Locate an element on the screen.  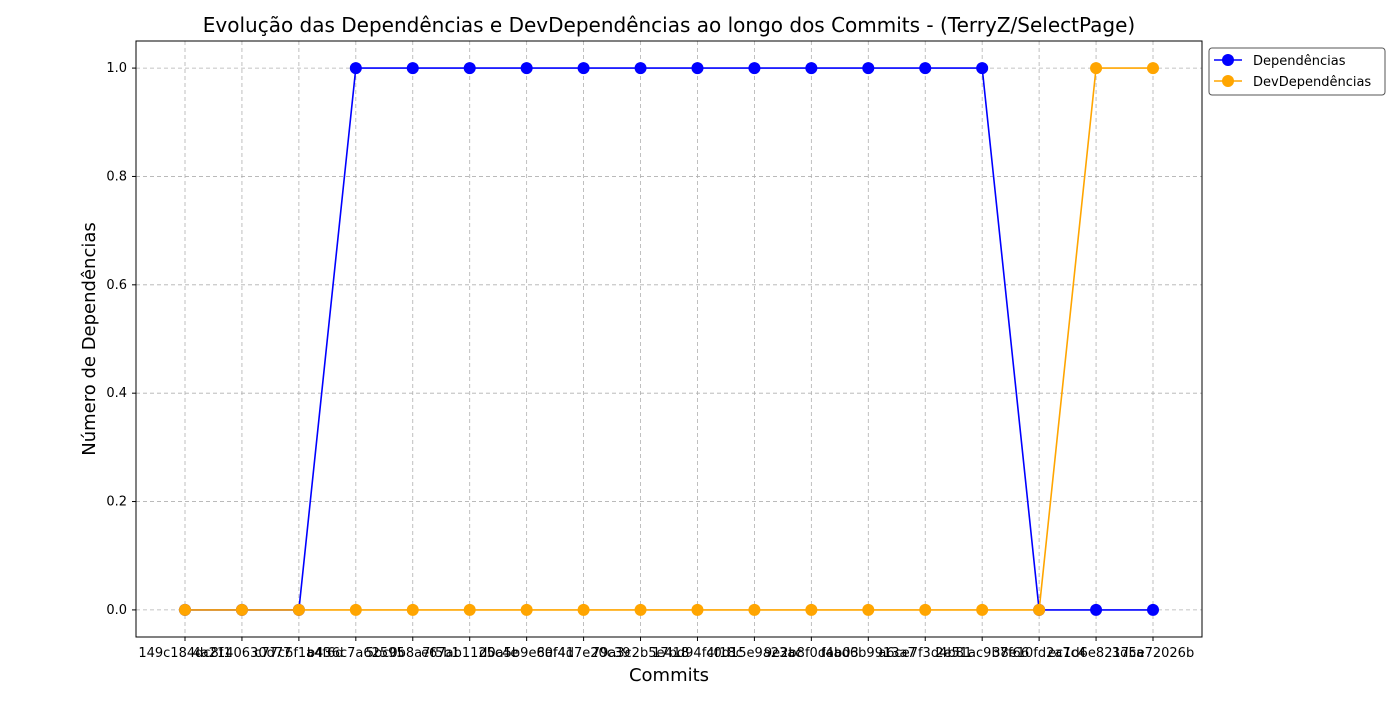
x-tick-label: b436c7a62595 is located at coordinates (356, 653).